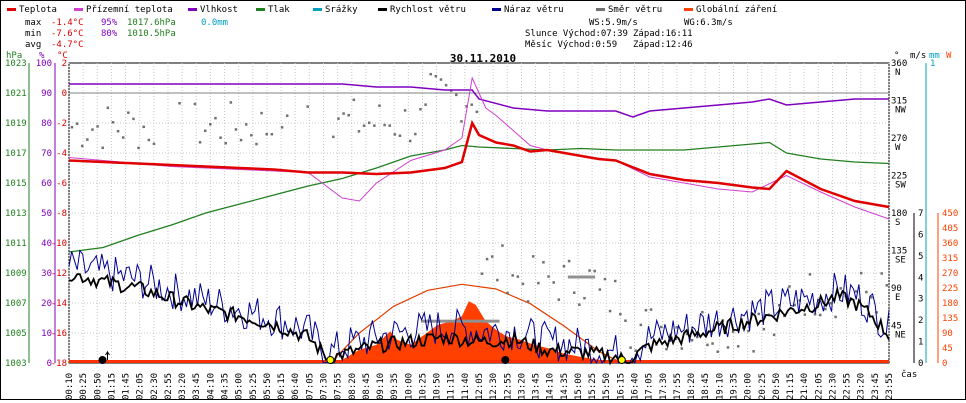  I want to click on legend-label: Vlhkost, so click(219, 10).